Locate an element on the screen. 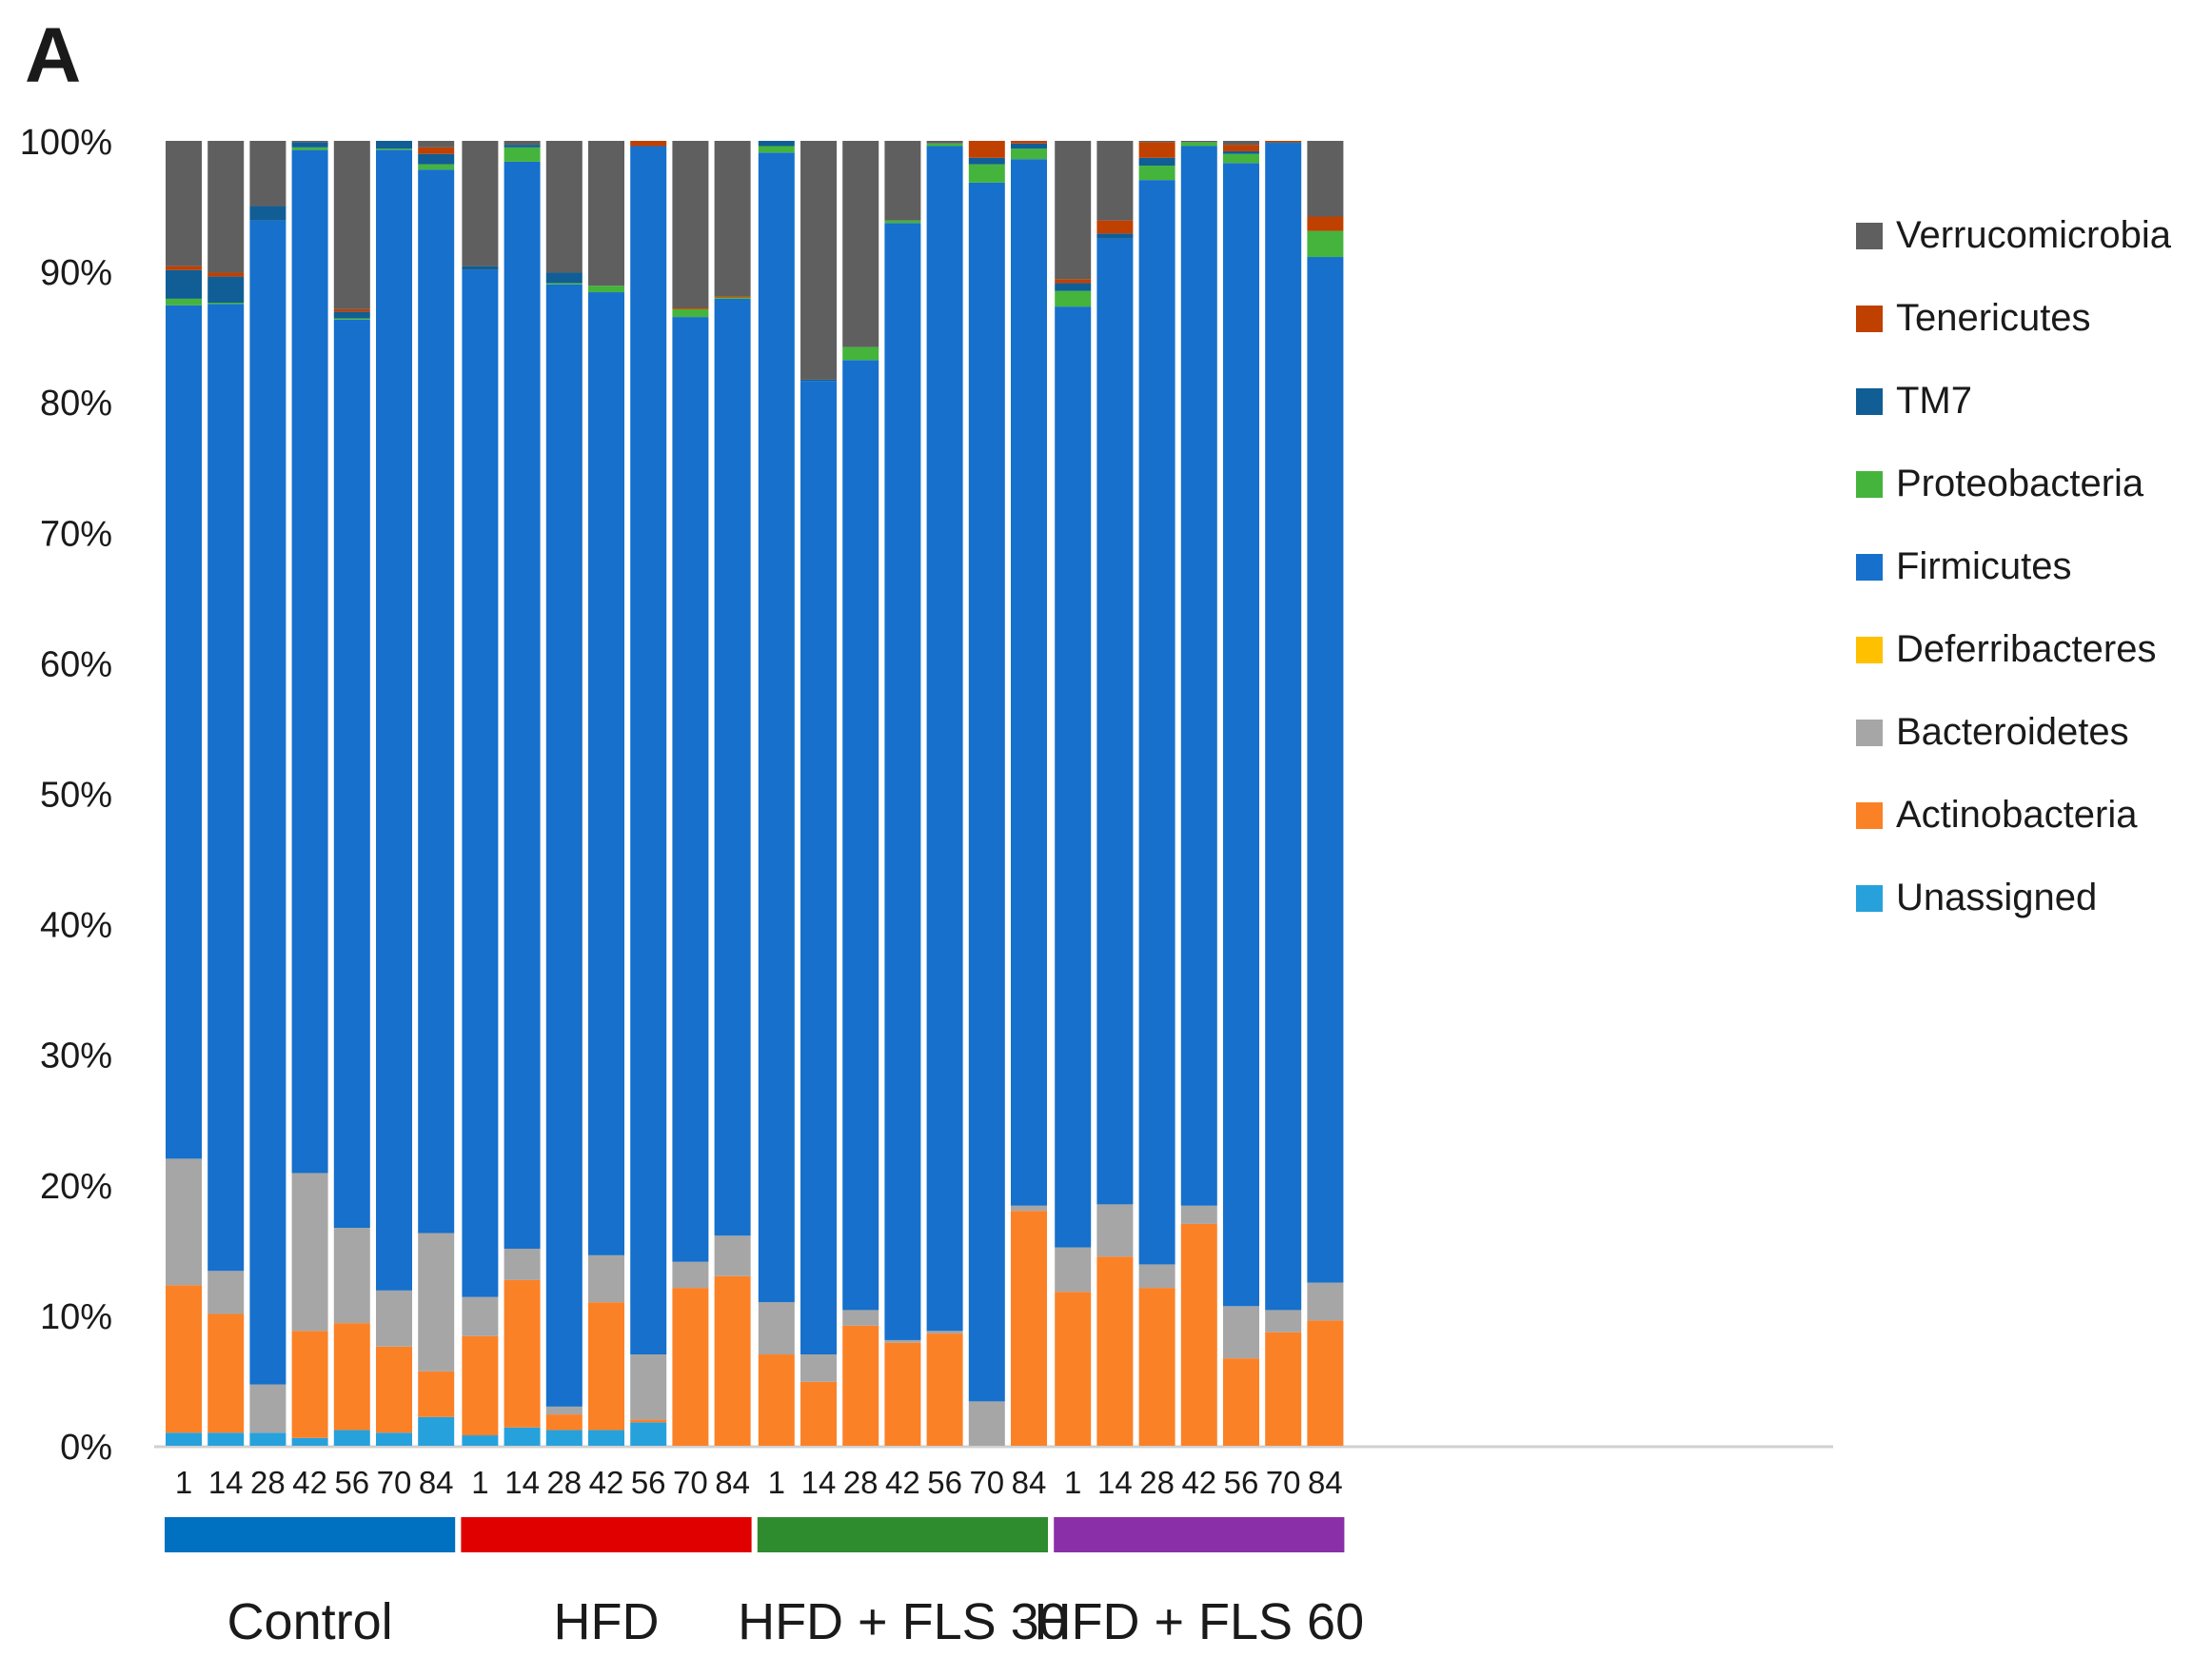  x-tick-label: 84 is located at coordinates (1029, 1482).